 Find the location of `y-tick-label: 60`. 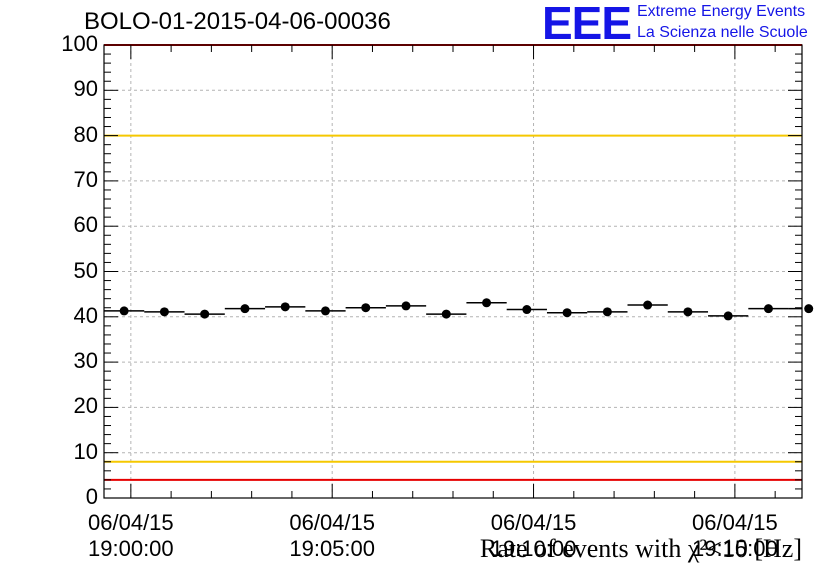

y-tick-label: 60 is located at coordinates (85, 225).